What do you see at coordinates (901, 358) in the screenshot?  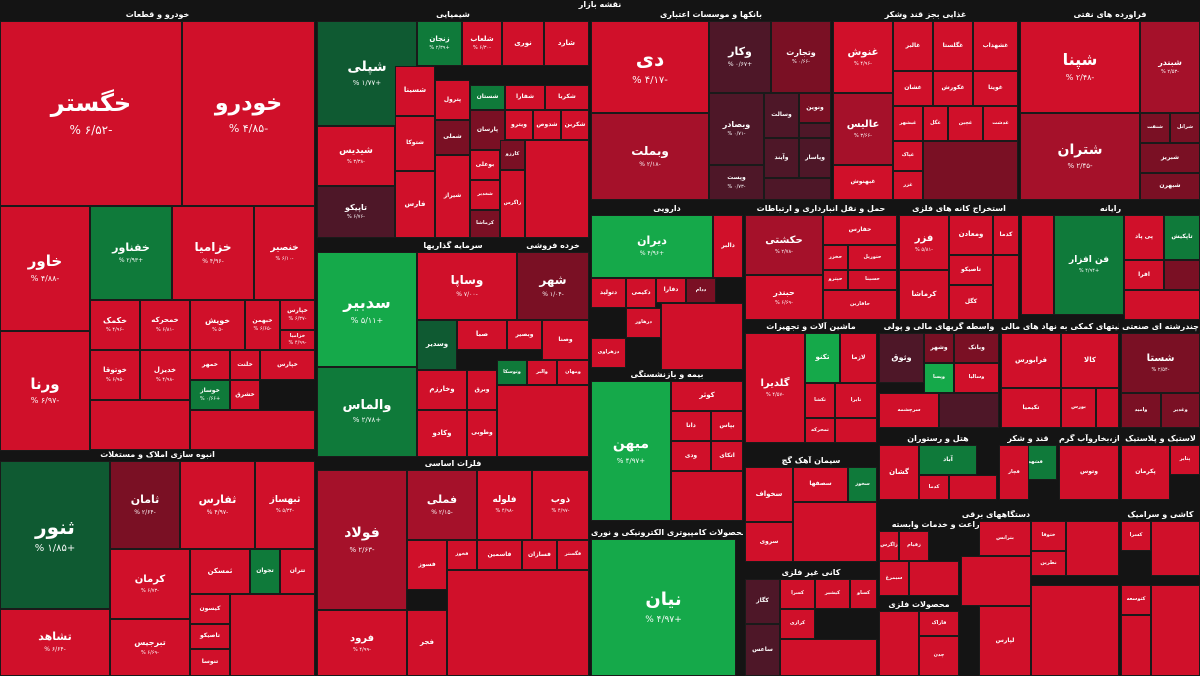 I see `stock-tile: وثوق` at bounding box center [901, 358].